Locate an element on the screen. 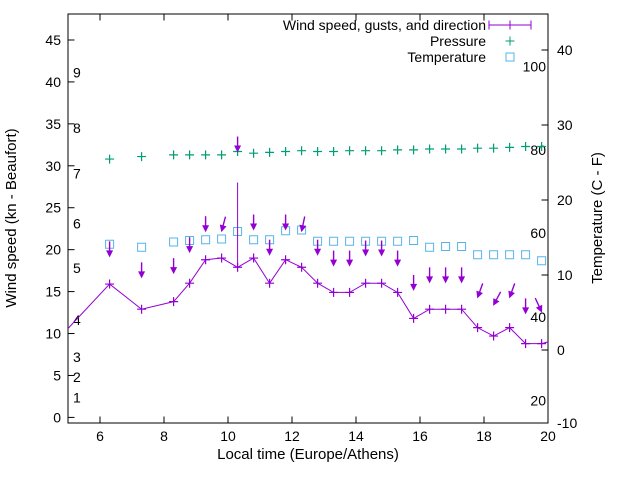 The width and height of the screenshot is (640, 480). beaufort-label: 3 is located at coordinates (77, 357).